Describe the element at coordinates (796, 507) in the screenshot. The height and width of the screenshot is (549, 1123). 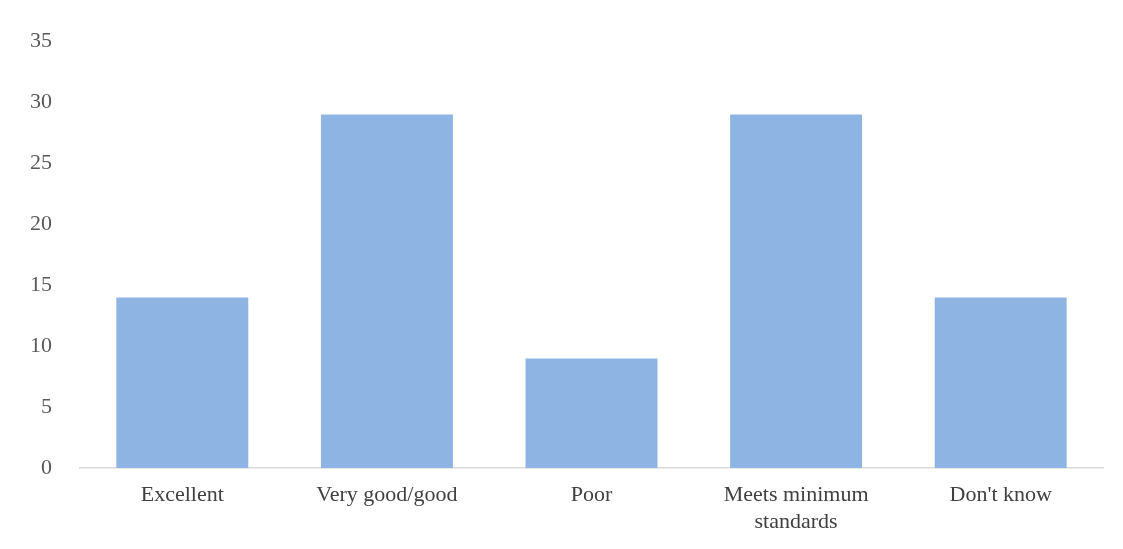
I see `x-tick-label: Meets minimum standards` at that location.